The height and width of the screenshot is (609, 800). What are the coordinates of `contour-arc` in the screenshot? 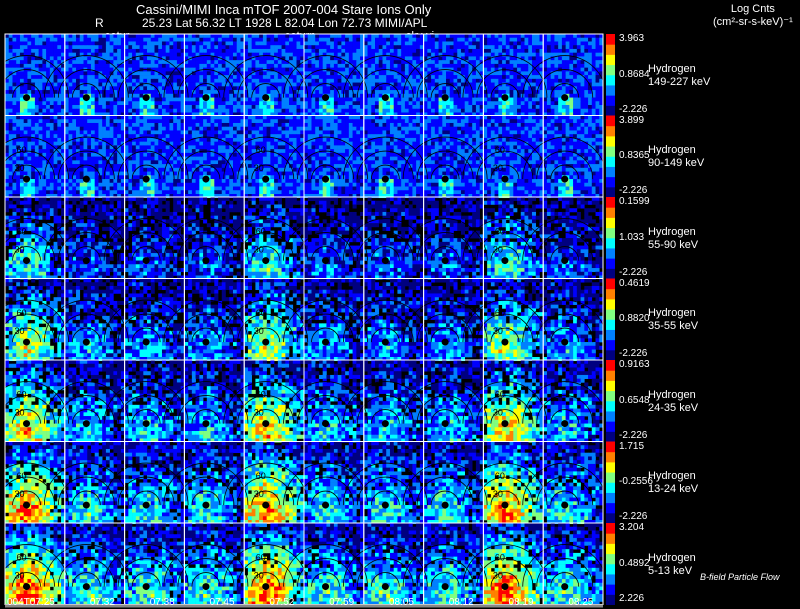 It's located at (325, 83).